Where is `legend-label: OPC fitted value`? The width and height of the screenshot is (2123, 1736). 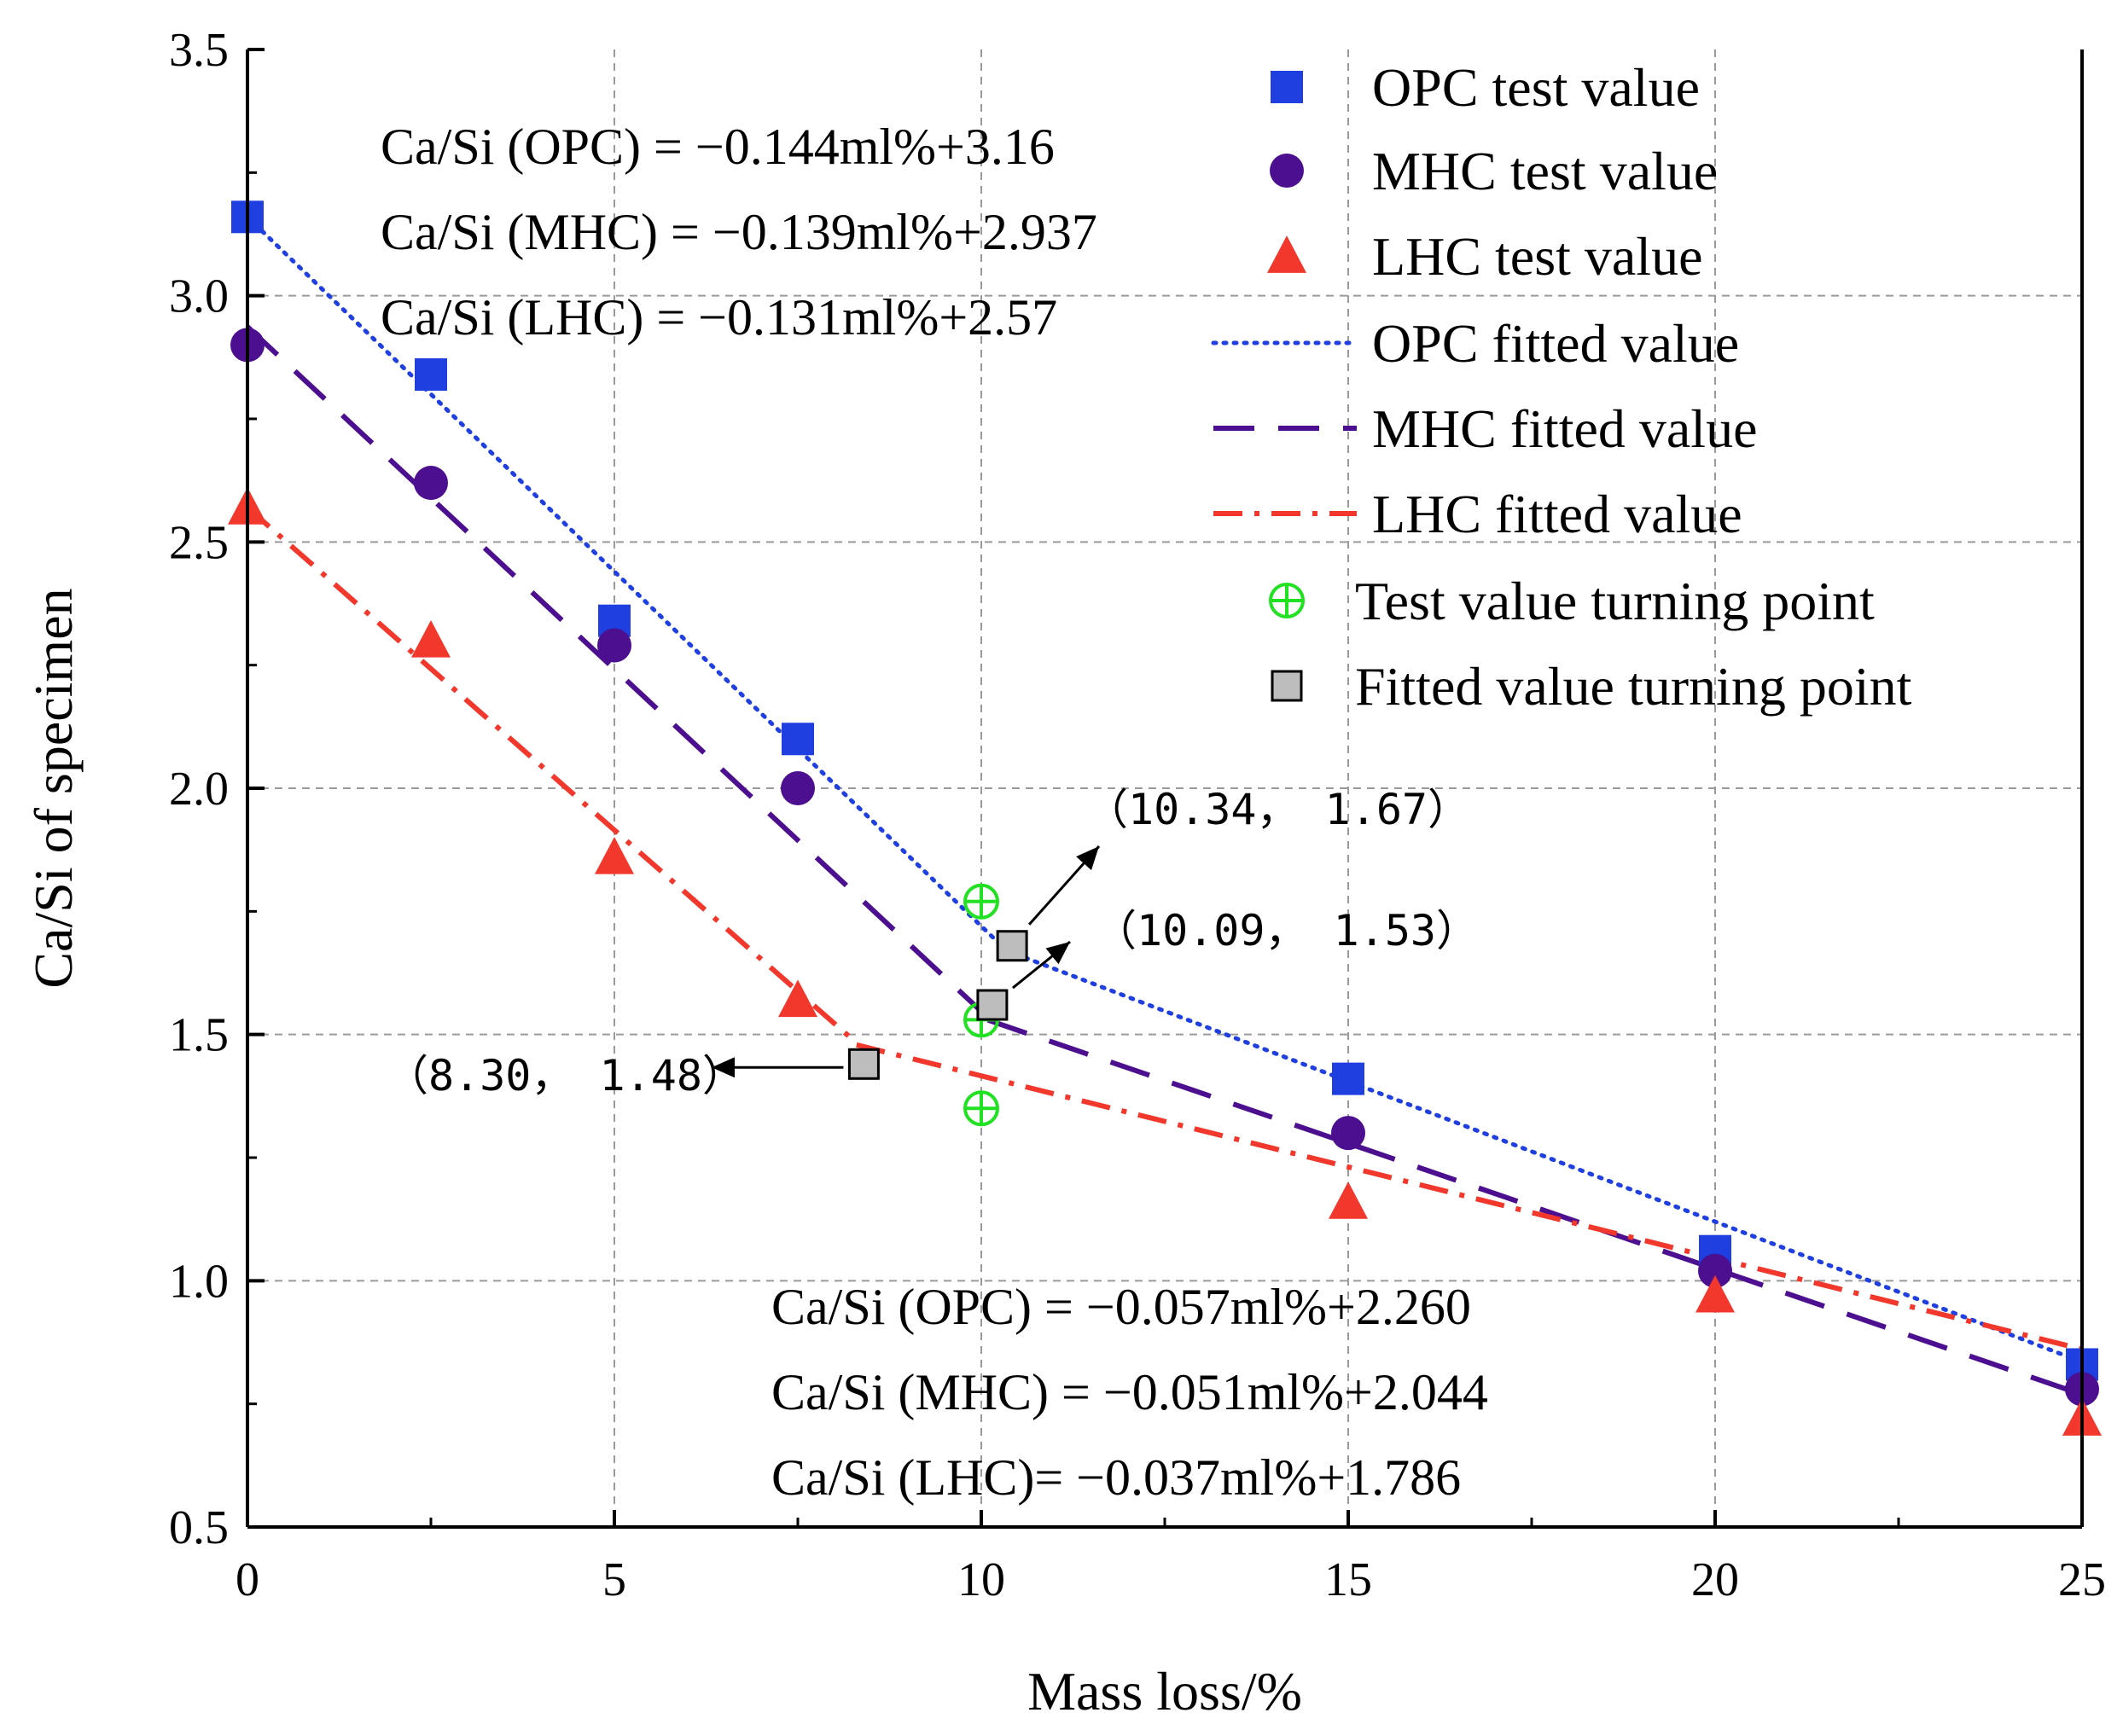 legend-label: OPC fitted value is located at coordinates (1556, 343).